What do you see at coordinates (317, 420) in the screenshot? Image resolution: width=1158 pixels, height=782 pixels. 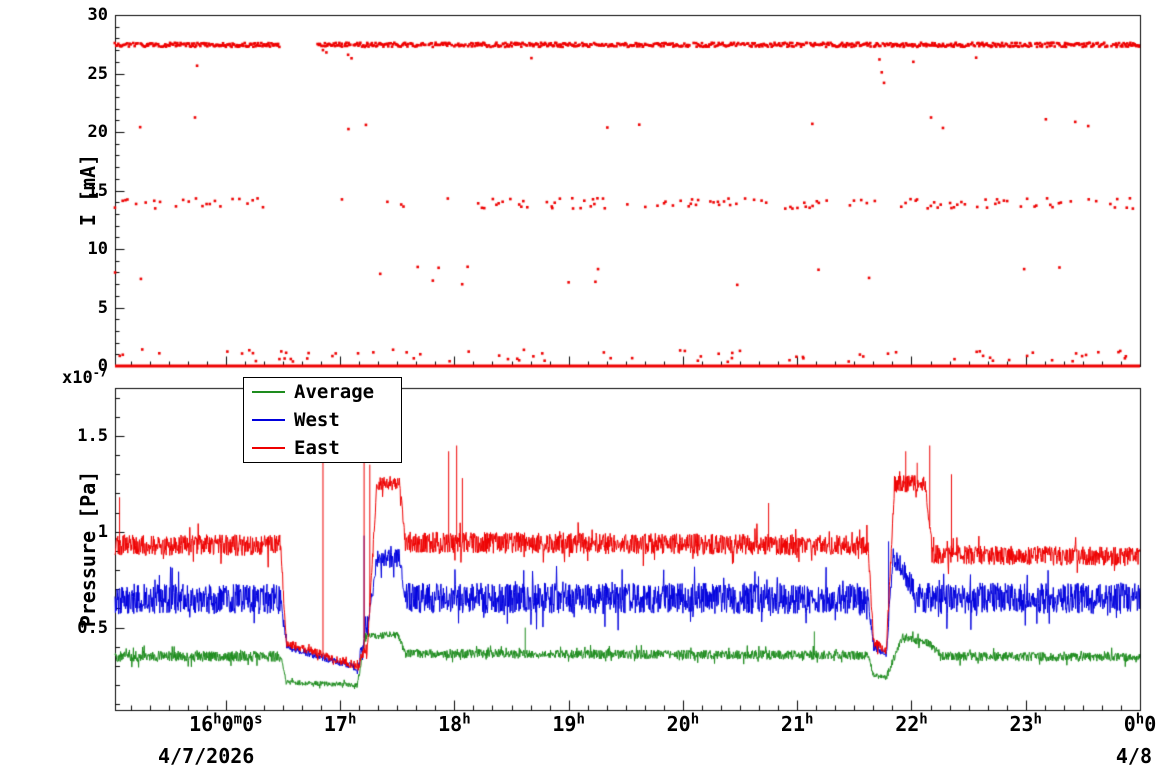 I see `legend-label: West` at bounding box center [317, 420].